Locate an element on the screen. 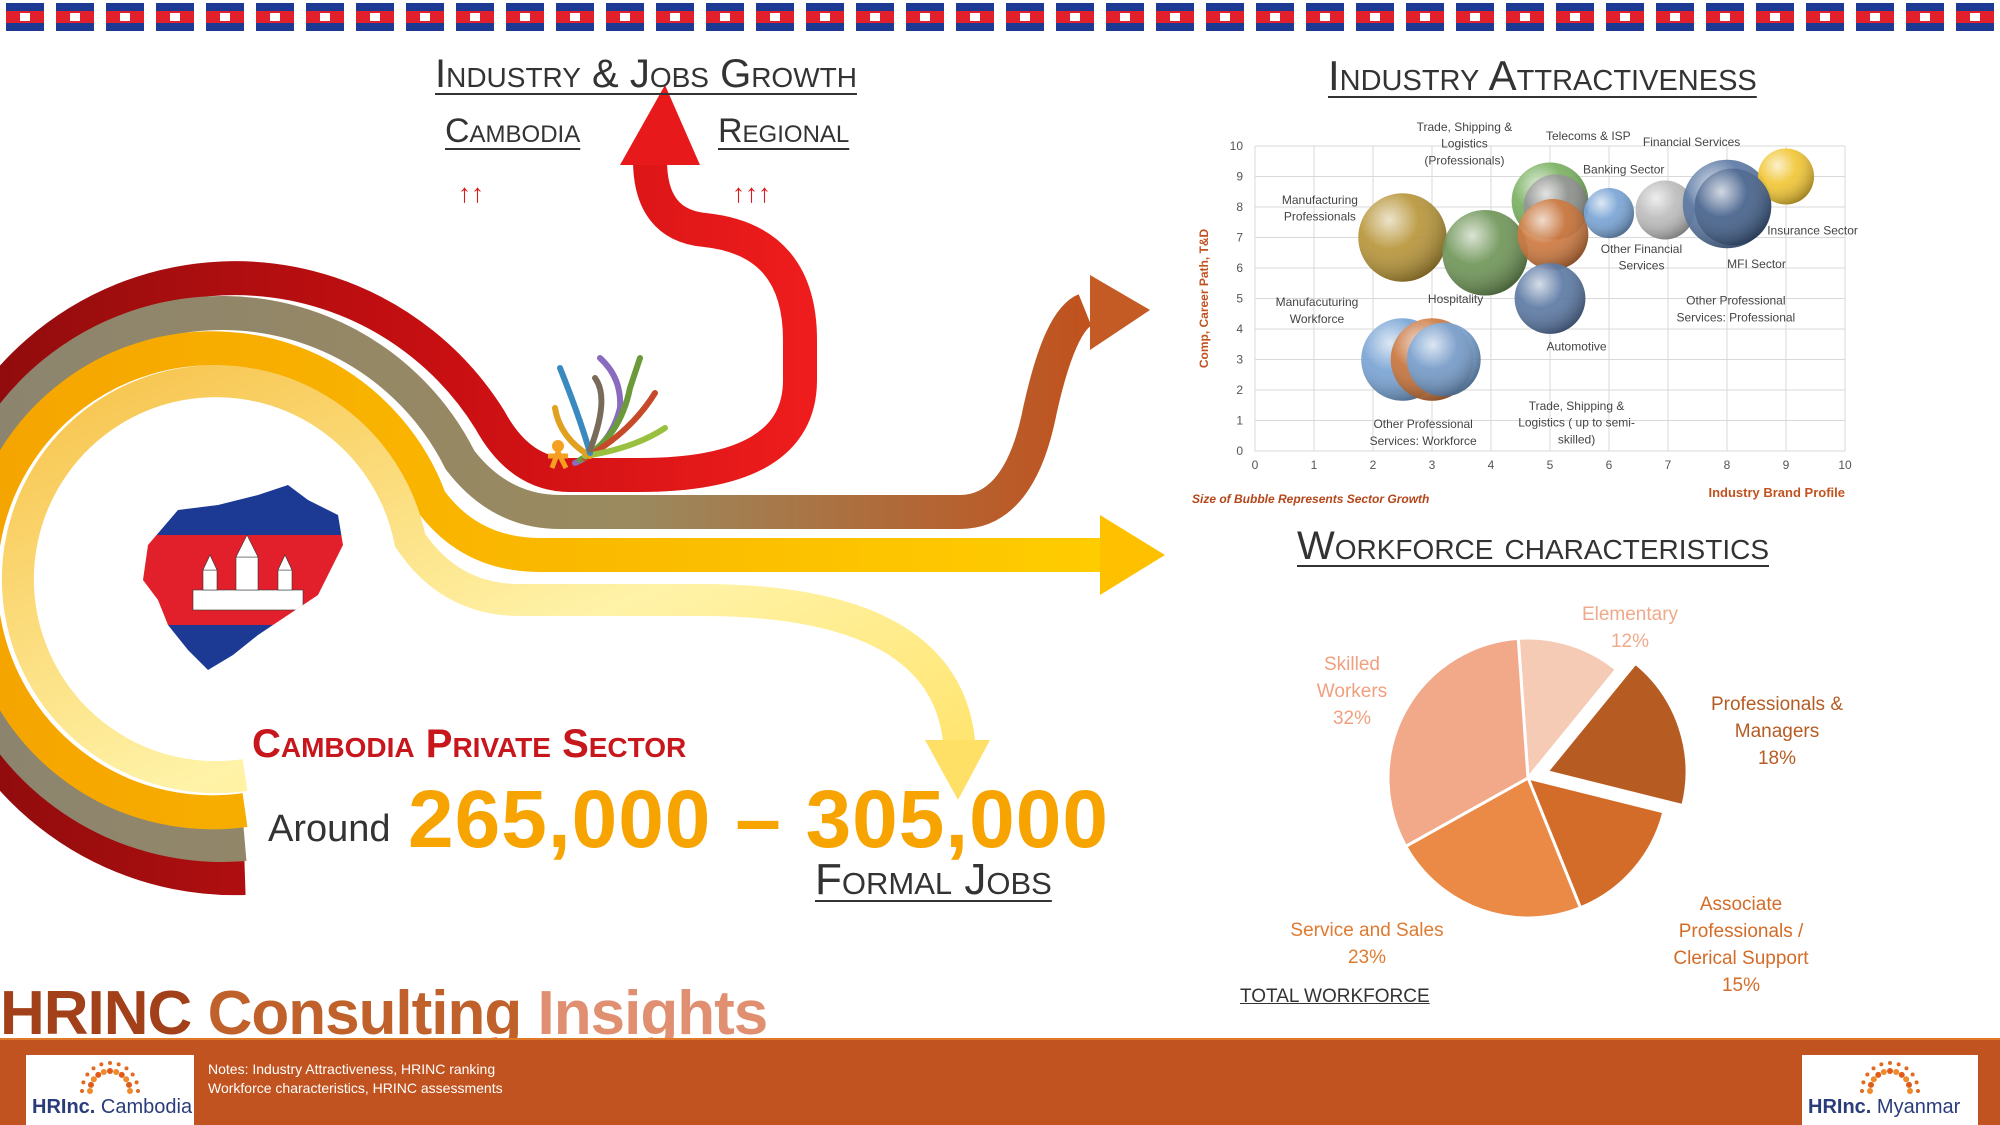  sunburst-icon is located at coordinates (110, 1077).